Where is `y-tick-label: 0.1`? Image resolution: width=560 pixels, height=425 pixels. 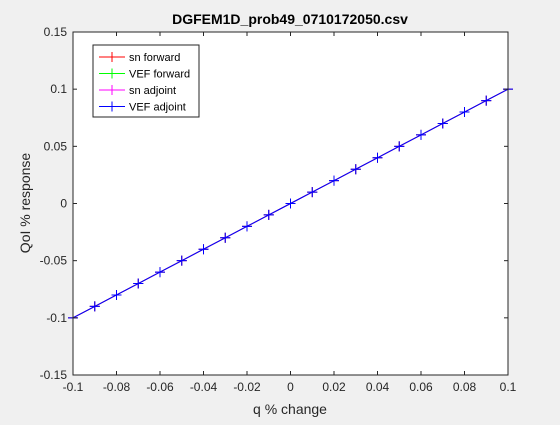 y-tick-label: 0.1 is located at coordinates (58, 89).